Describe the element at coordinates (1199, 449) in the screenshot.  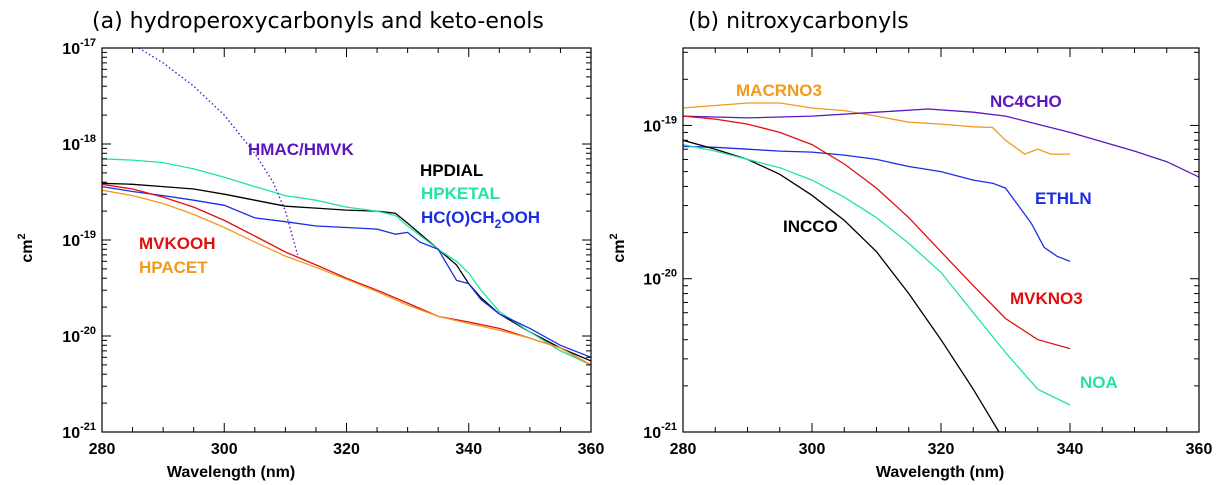
I see `panel-b-x-tick-label: 360` at that location.